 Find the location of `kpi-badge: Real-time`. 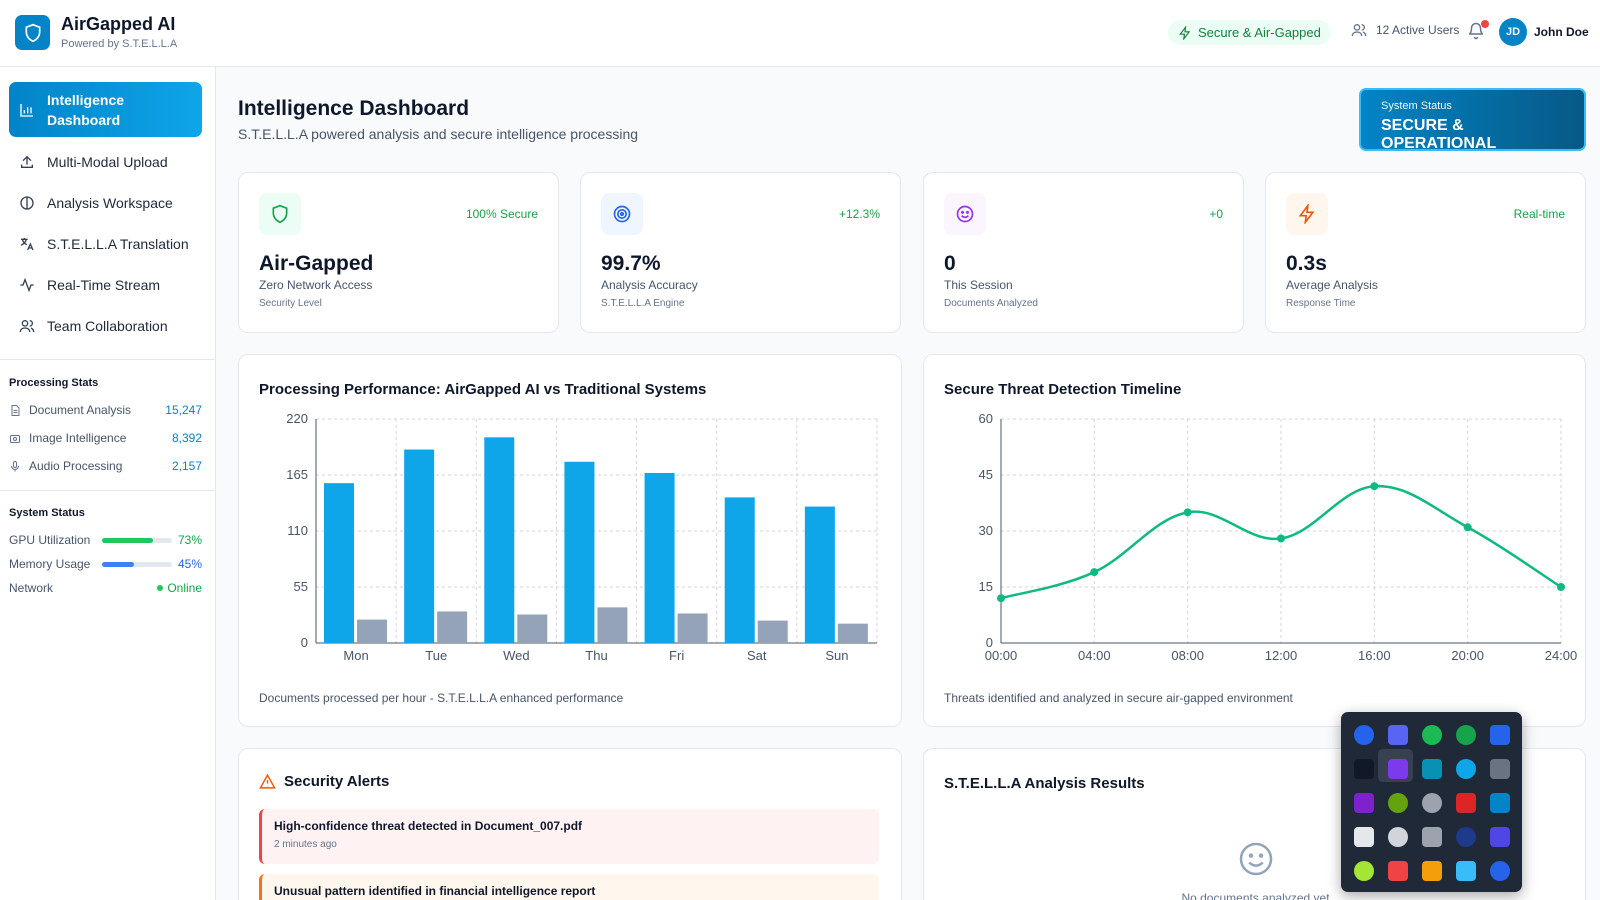

kpi-badge: Real-time is located at coordinates (1539, 214).